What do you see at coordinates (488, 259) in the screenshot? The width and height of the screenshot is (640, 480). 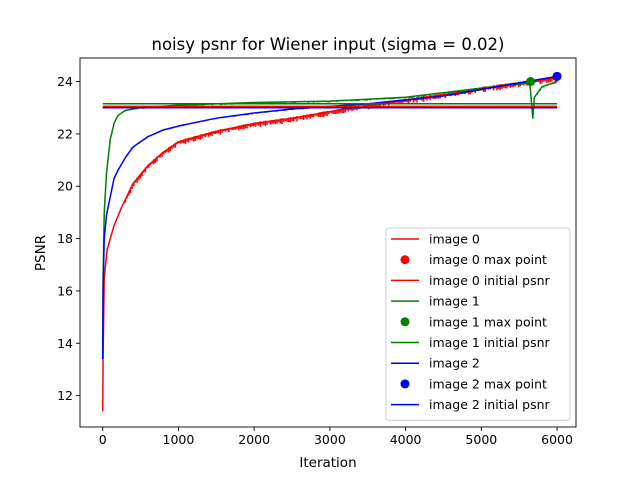 I see `image-0-max-point-legend-label: image 0 max point` at bounding box center [488, 259].